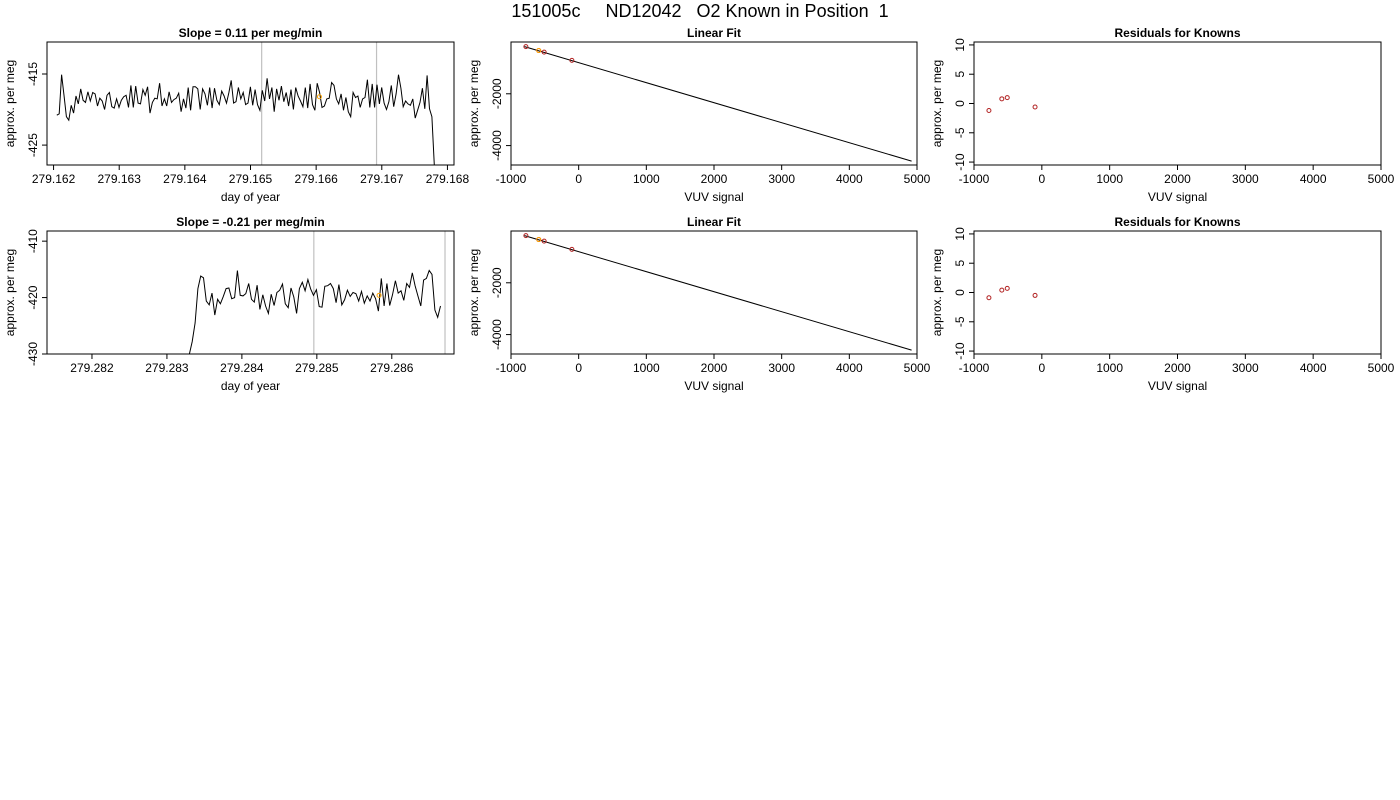 The width and height of the screenshot is (1400, 800). What do you see at coordinates (33, 241) in the screenshot?
I see `y-tick-label: -410` at bounding box center [33, 241].